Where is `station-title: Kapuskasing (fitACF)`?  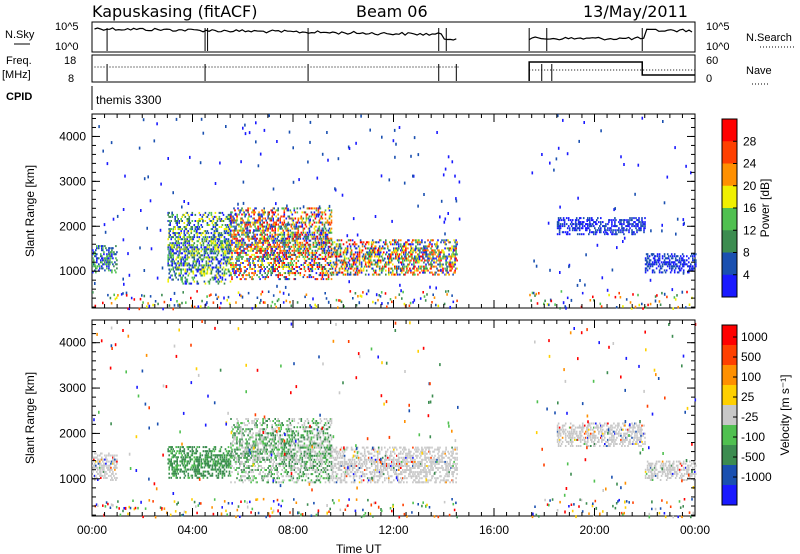
station-title: Kapuskasing (fitACF) is located at coordinates (174, 11).